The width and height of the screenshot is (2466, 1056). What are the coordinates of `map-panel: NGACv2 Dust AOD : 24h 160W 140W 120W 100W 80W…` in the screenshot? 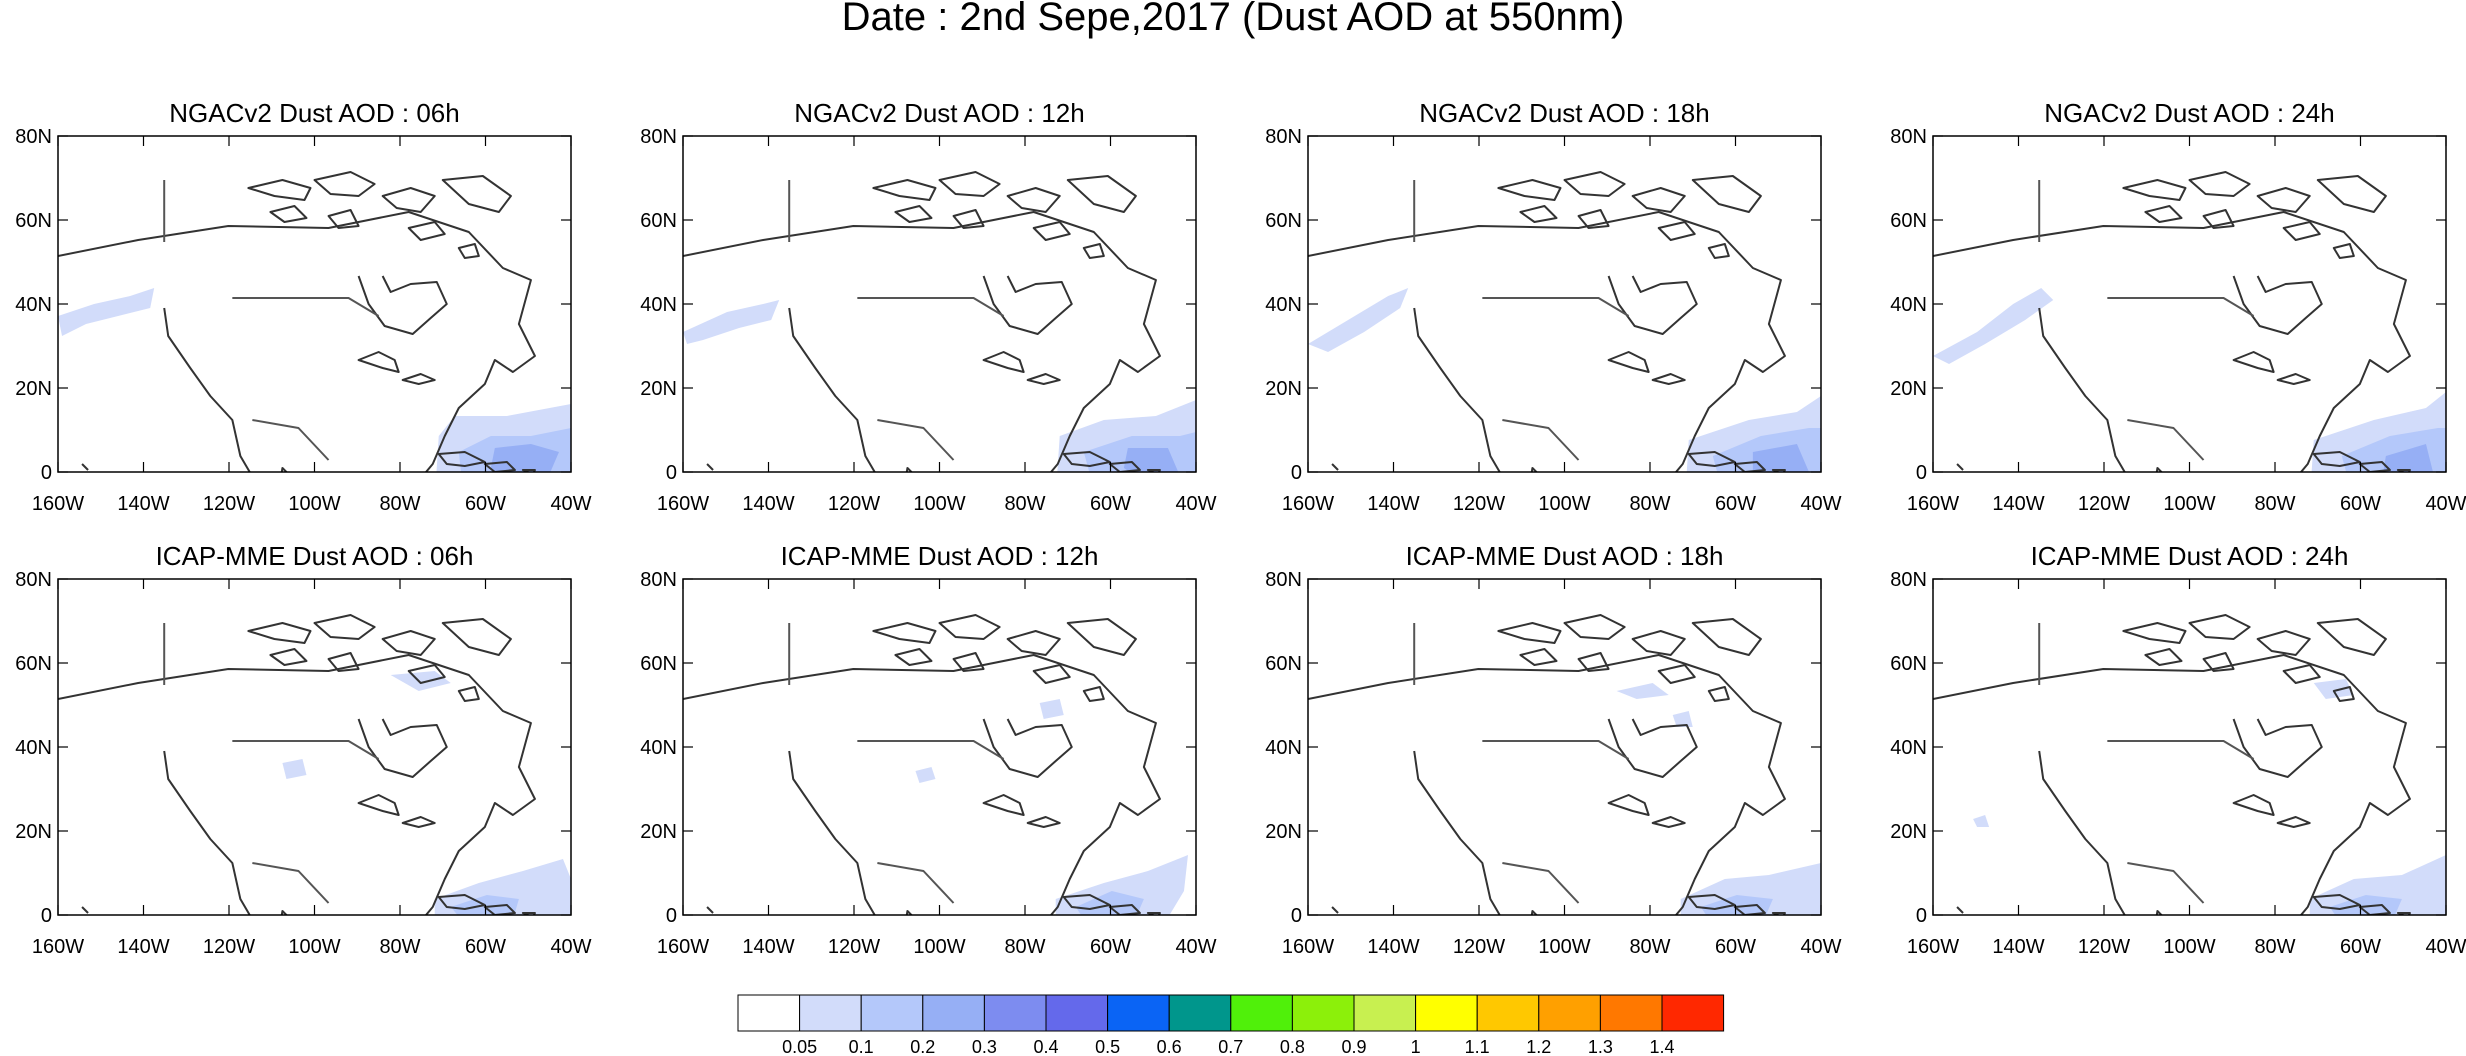 It's located at (2178, 306).